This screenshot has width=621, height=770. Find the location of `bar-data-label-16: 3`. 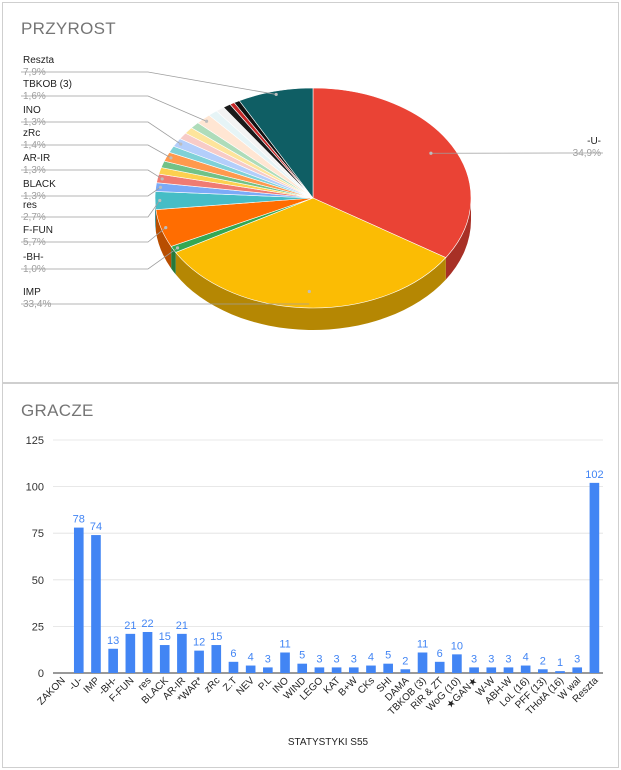

bar-data-label-16: 3 is located at coordinates (337, 659).